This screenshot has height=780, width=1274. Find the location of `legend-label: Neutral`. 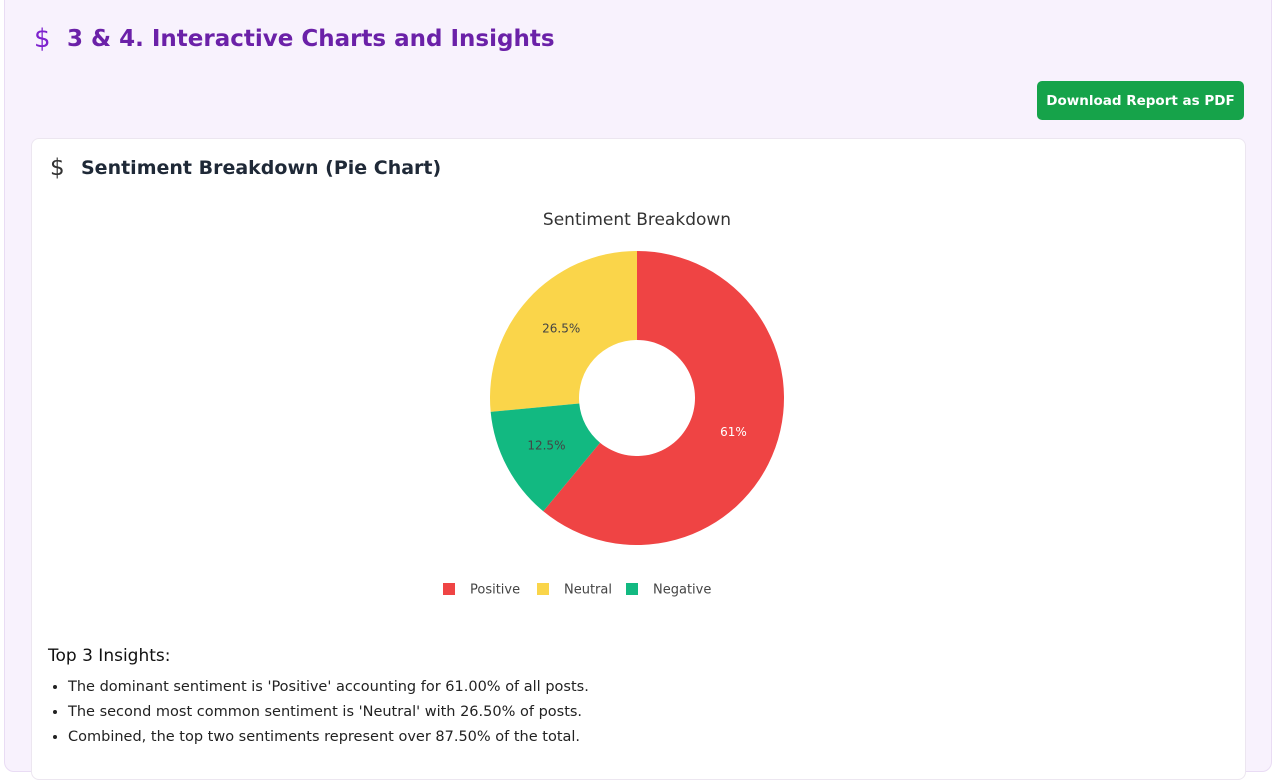

legend-label: Neutral is located at coordinates (588, 590).